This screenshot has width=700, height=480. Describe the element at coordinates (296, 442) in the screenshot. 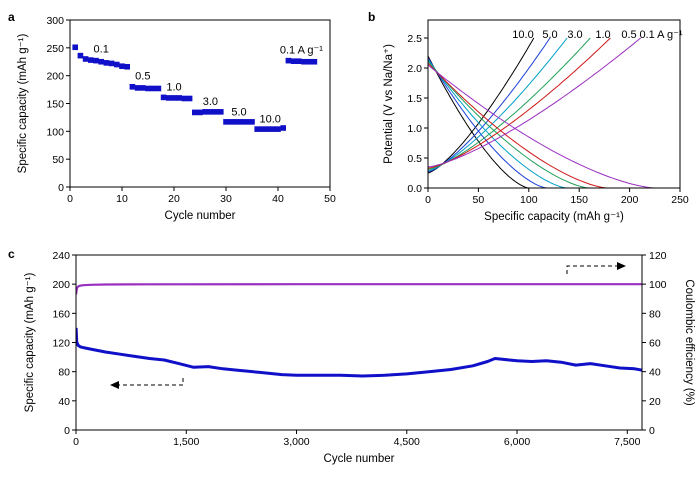

I see `panel-c-x-tick-label: 3,000` at that location.